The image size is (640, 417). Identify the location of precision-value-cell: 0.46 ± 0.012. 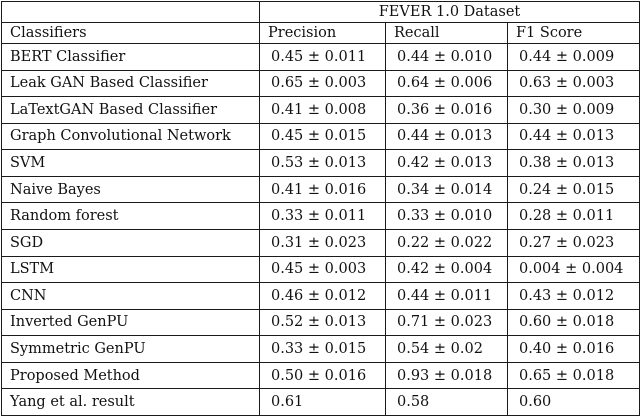
(322, 296).